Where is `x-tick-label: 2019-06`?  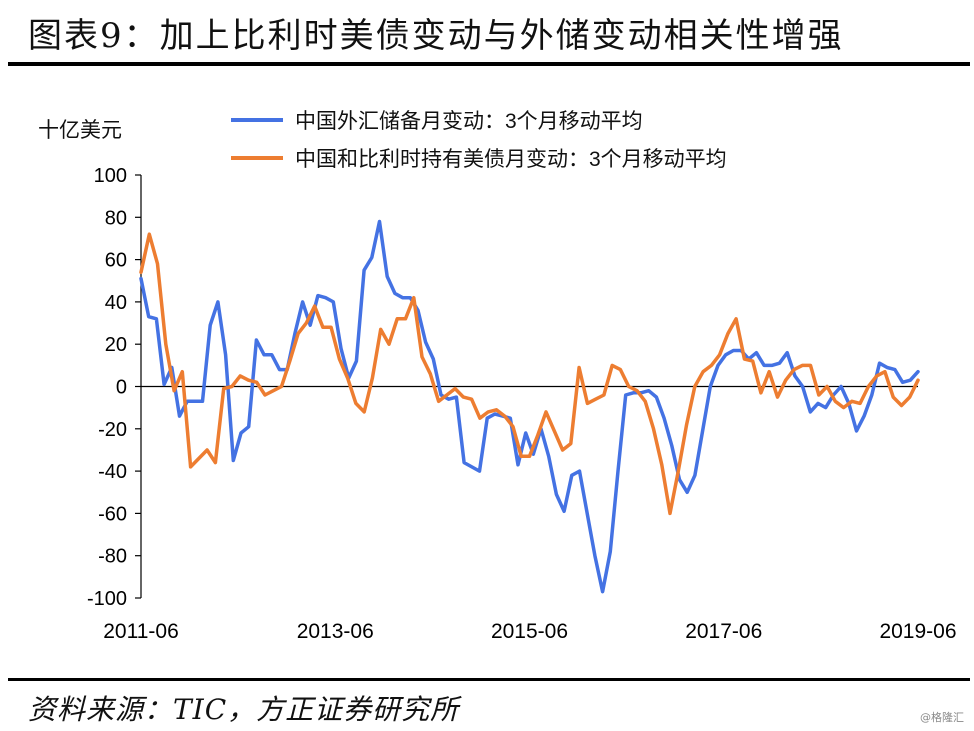 x-tick-label: 2019-06 is located at coordinates (917, 631).